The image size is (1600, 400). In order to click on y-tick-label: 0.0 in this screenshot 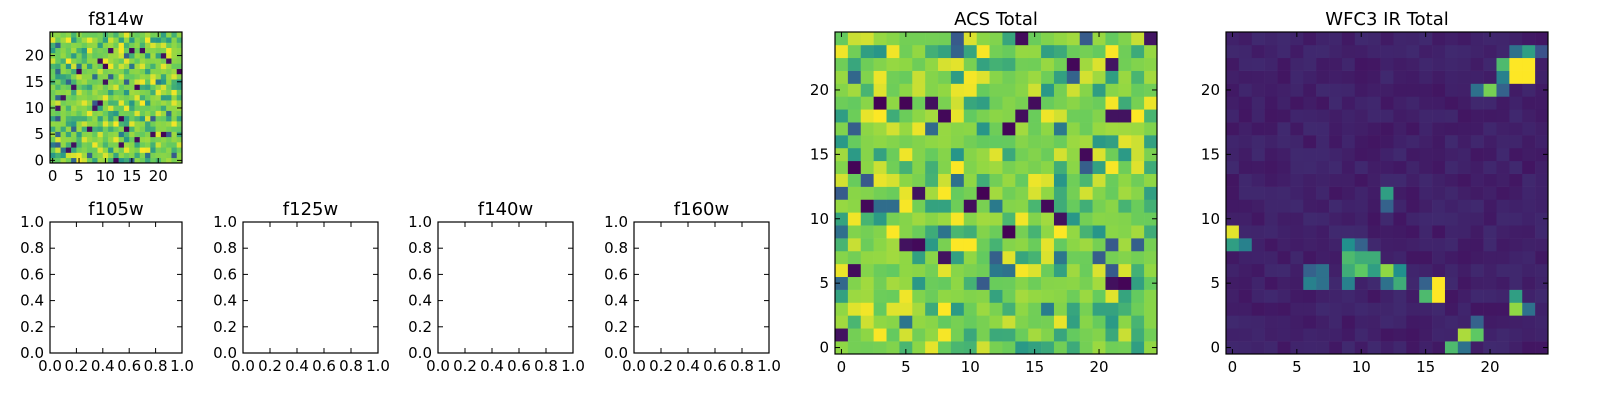, I will do `click(420, 353)`.